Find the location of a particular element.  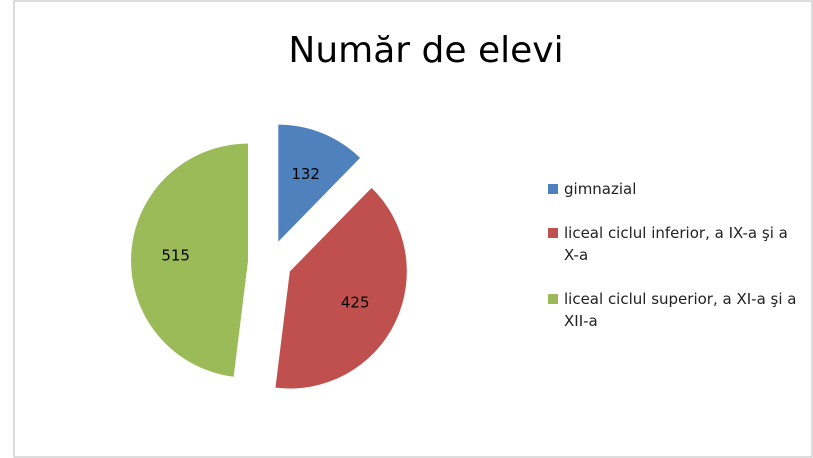

data-label: 515 is located at coordinates (175, 256).